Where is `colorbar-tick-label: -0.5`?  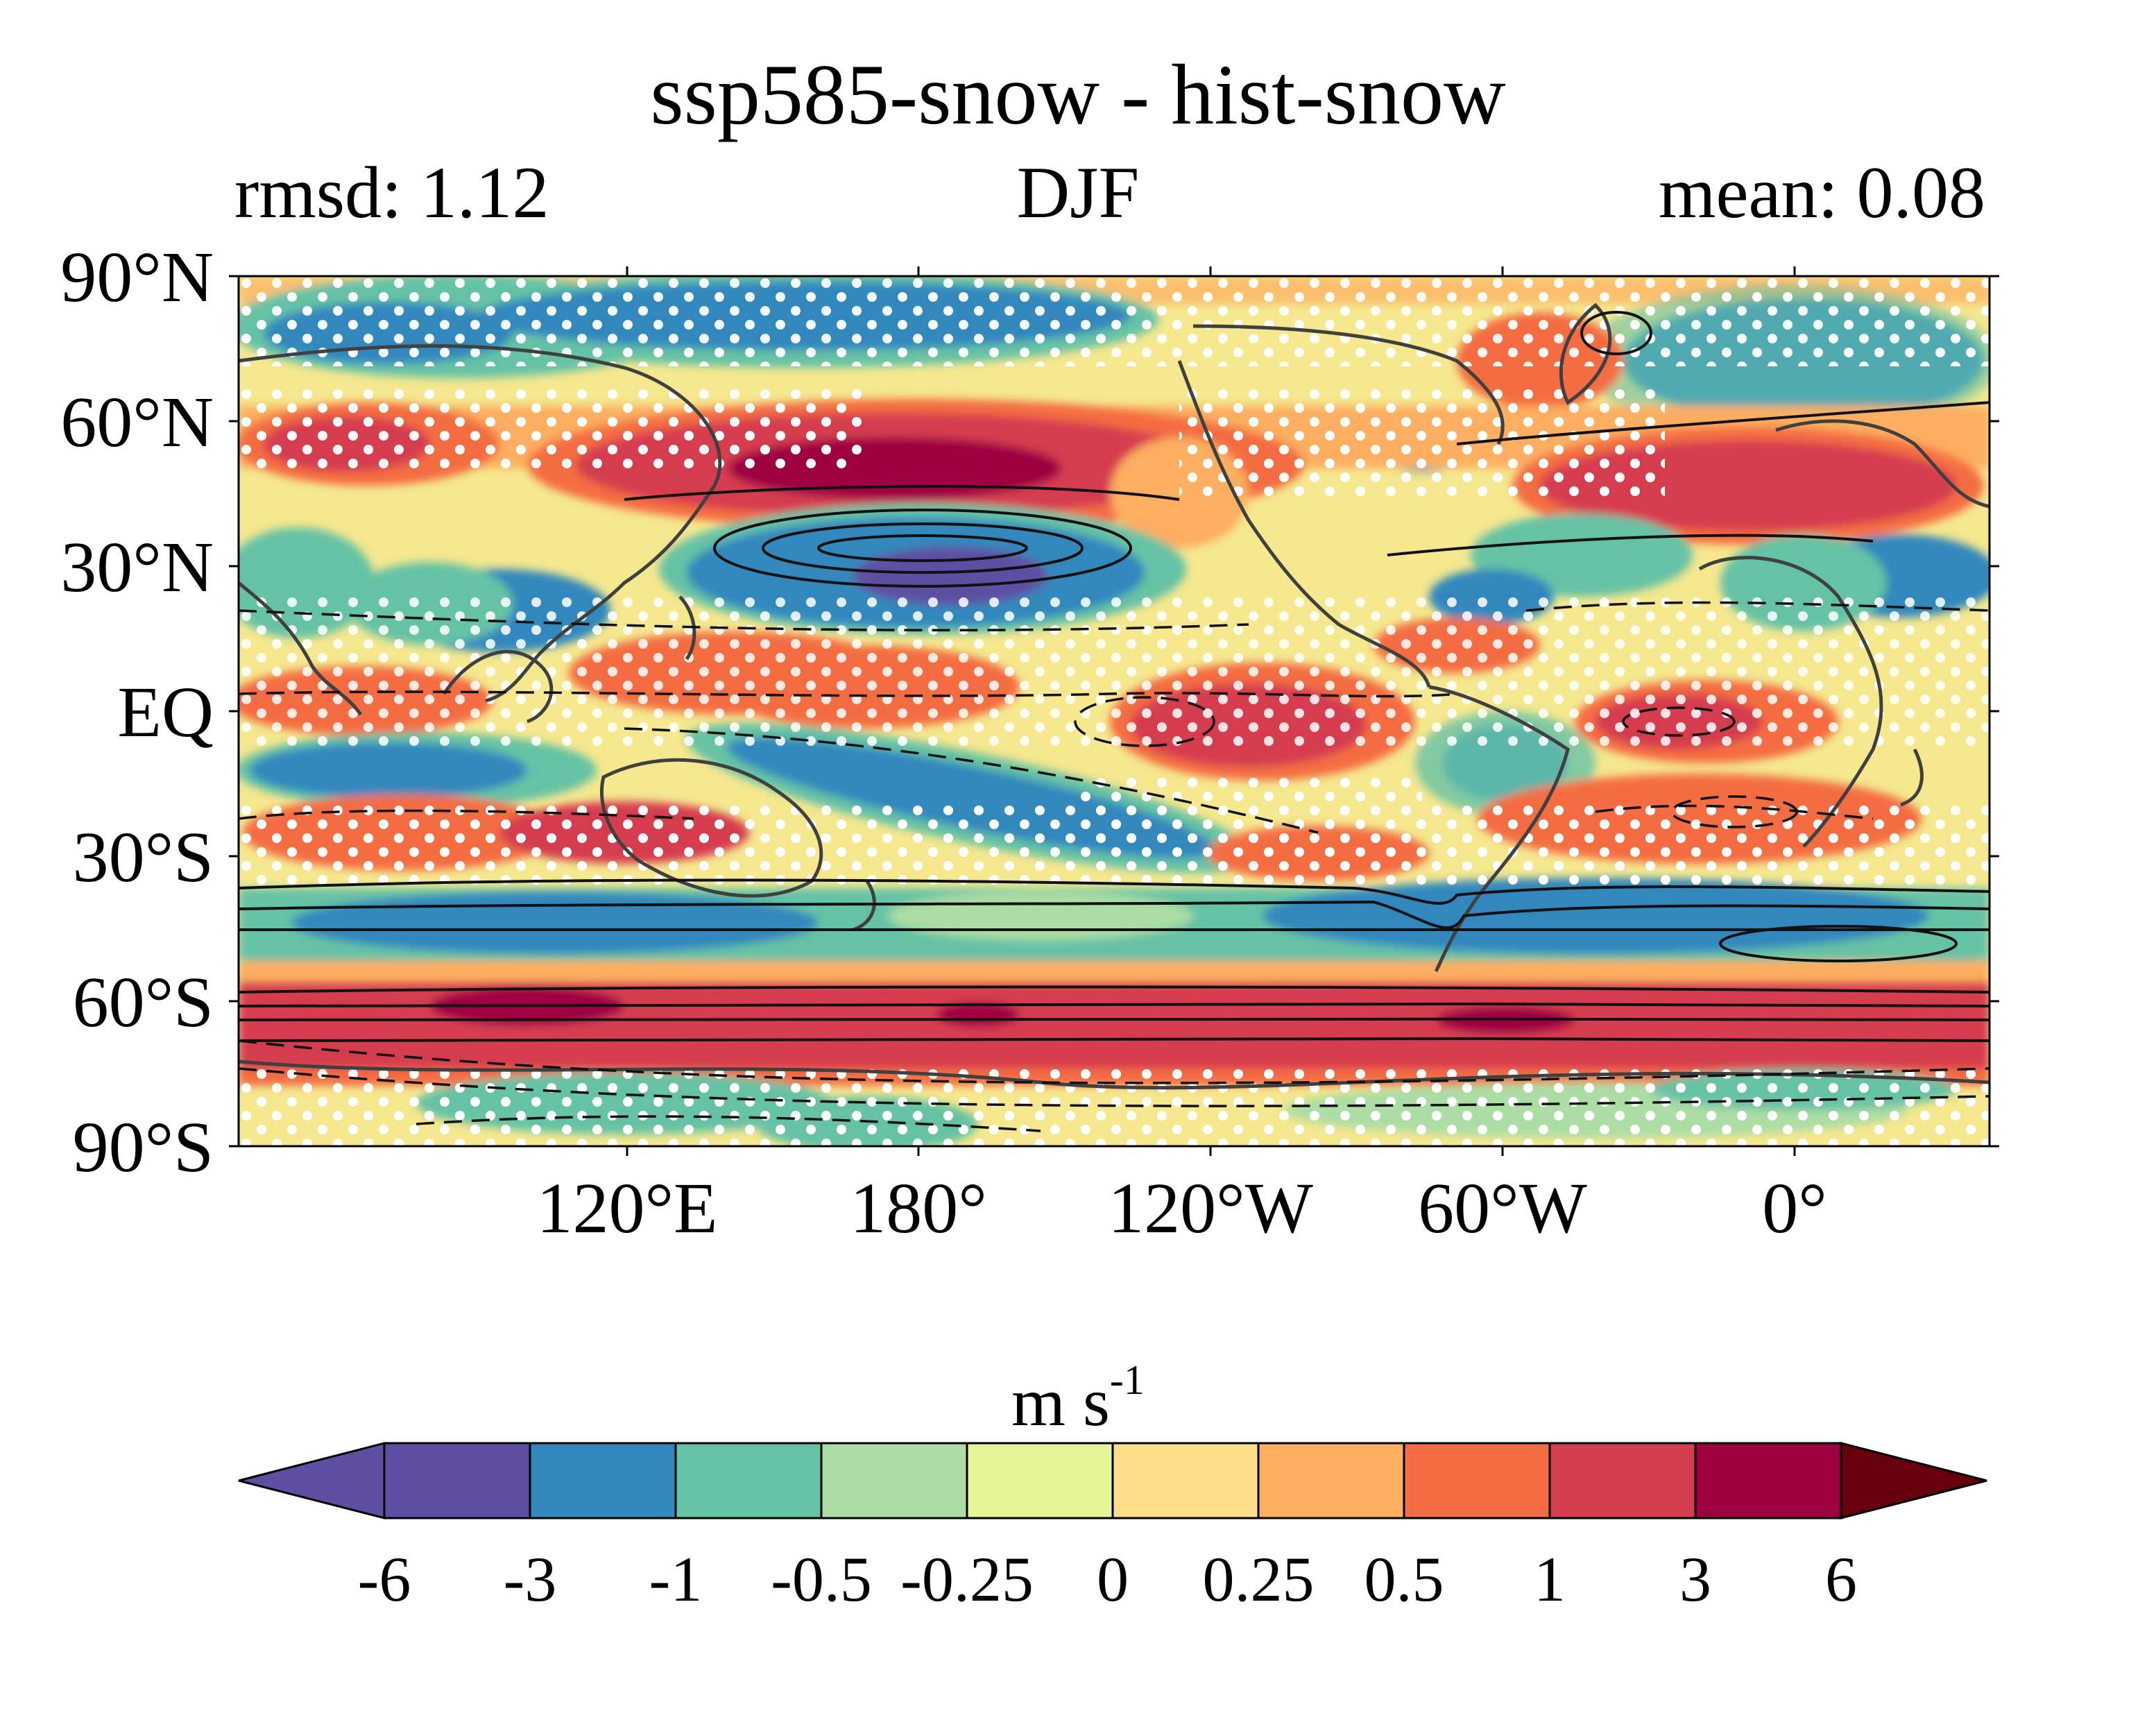
colorbar-tick-label: -0.5 is located at coordinates (821, 1579).